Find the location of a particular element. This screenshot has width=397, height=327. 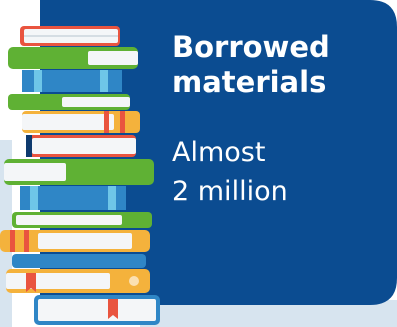

title-line-1: Borrowed is located at coordinates (251, 47).